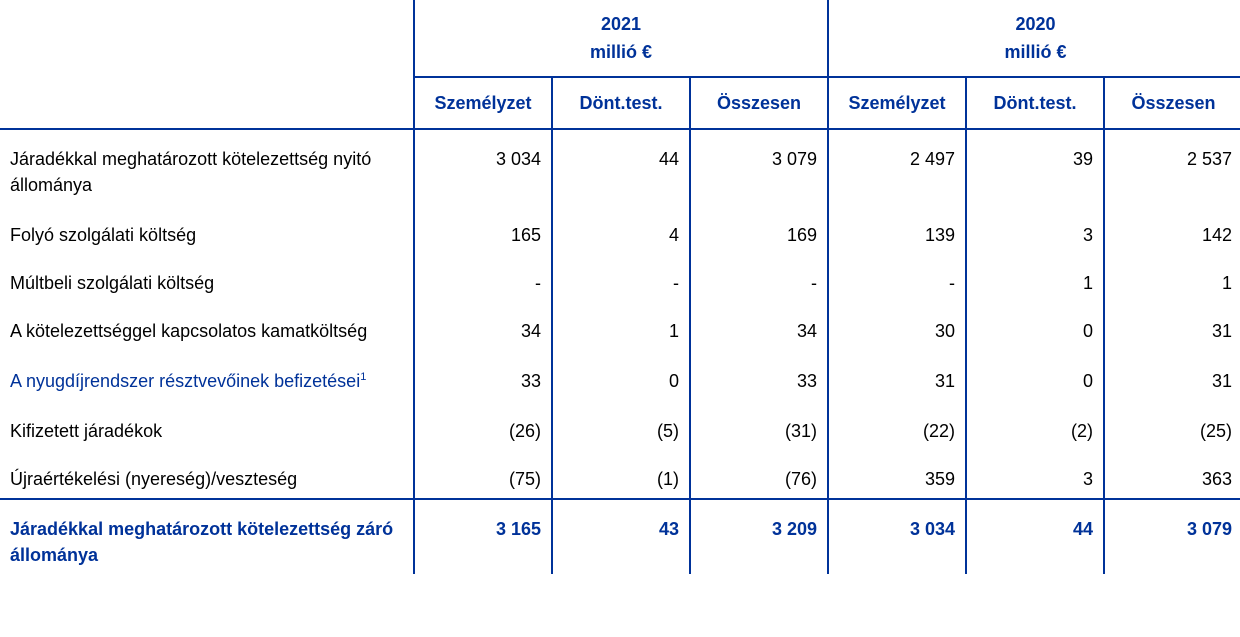  I want to click on year-header-2021: 2021 millió €, so click(620, 38).